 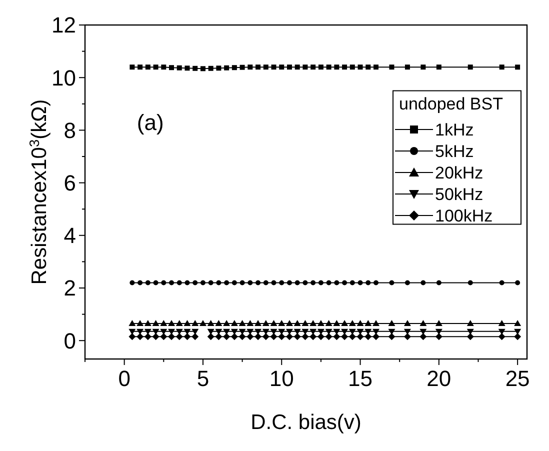 I want to click on x-axis-title: D.C. bias(v), so click(x=306, y=422).